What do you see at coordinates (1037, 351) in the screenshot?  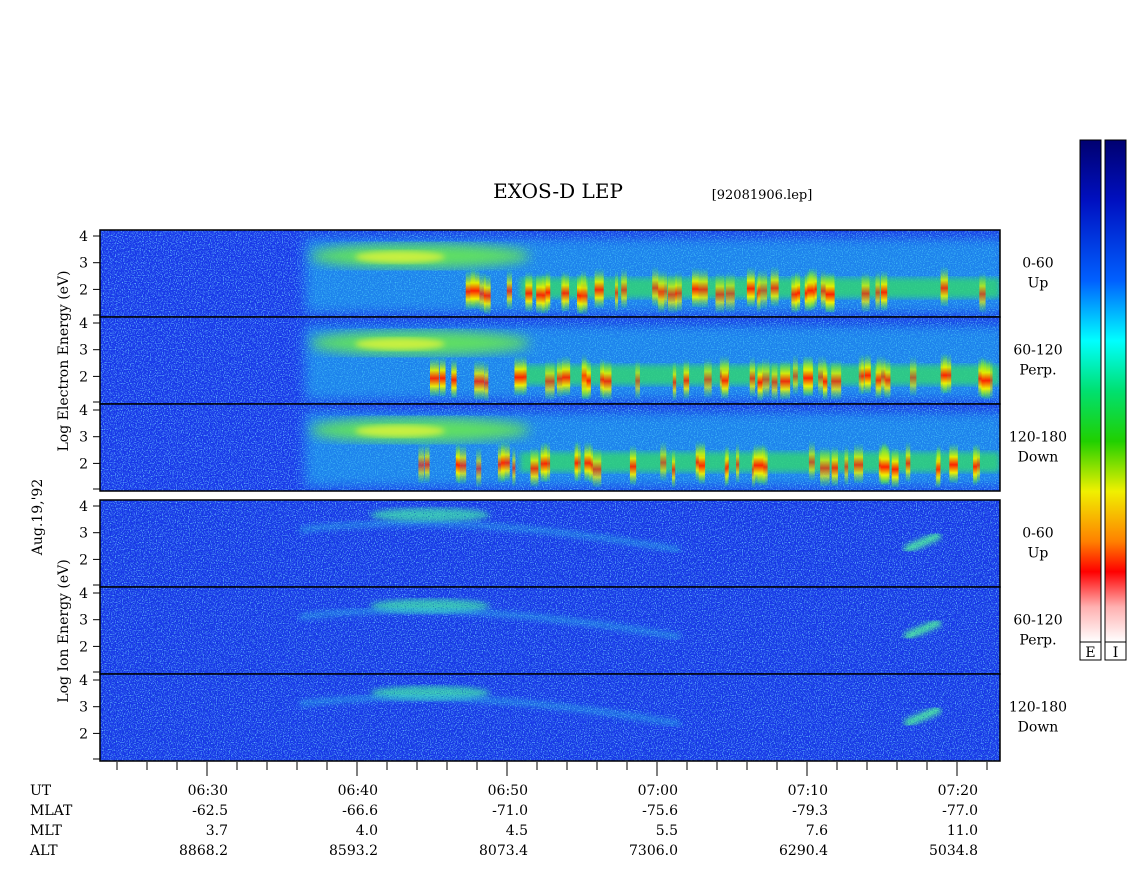 I see `channel-range: 60-120` at bounding box center [1037, 351].